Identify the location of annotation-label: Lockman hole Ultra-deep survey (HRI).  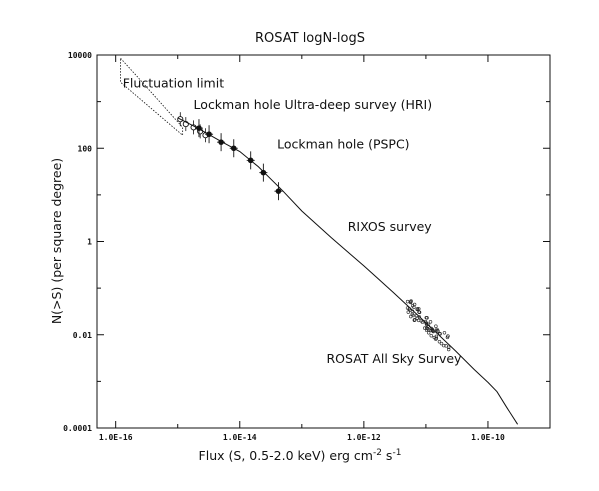
(313, 104).